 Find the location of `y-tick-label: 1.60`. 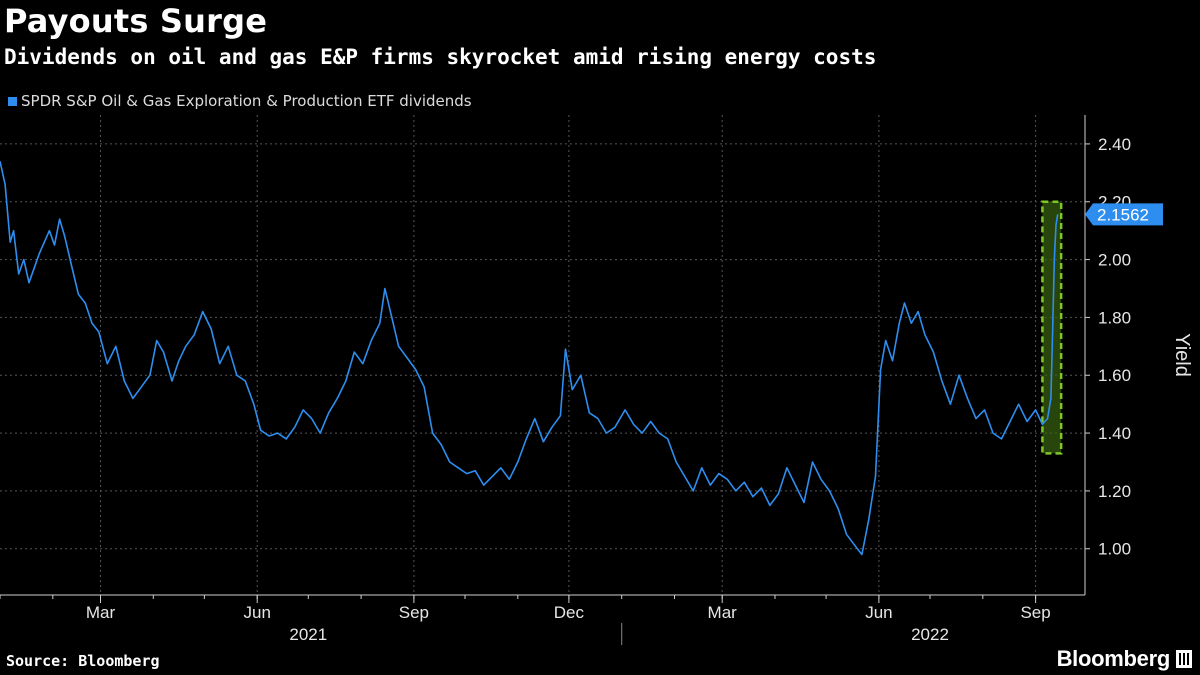

y-tick-label: 1.60 is located at coordinates (1114, 375).